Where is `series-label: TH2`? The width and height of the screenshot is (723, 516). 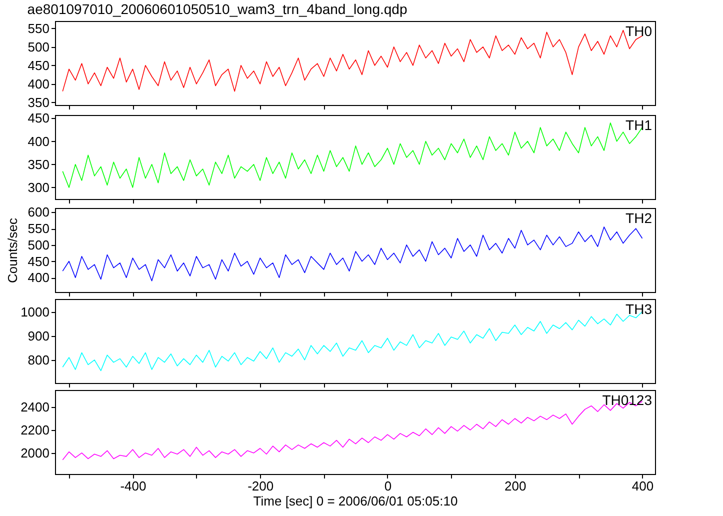
series-label: TH2 is located at coordinates (639, 218).